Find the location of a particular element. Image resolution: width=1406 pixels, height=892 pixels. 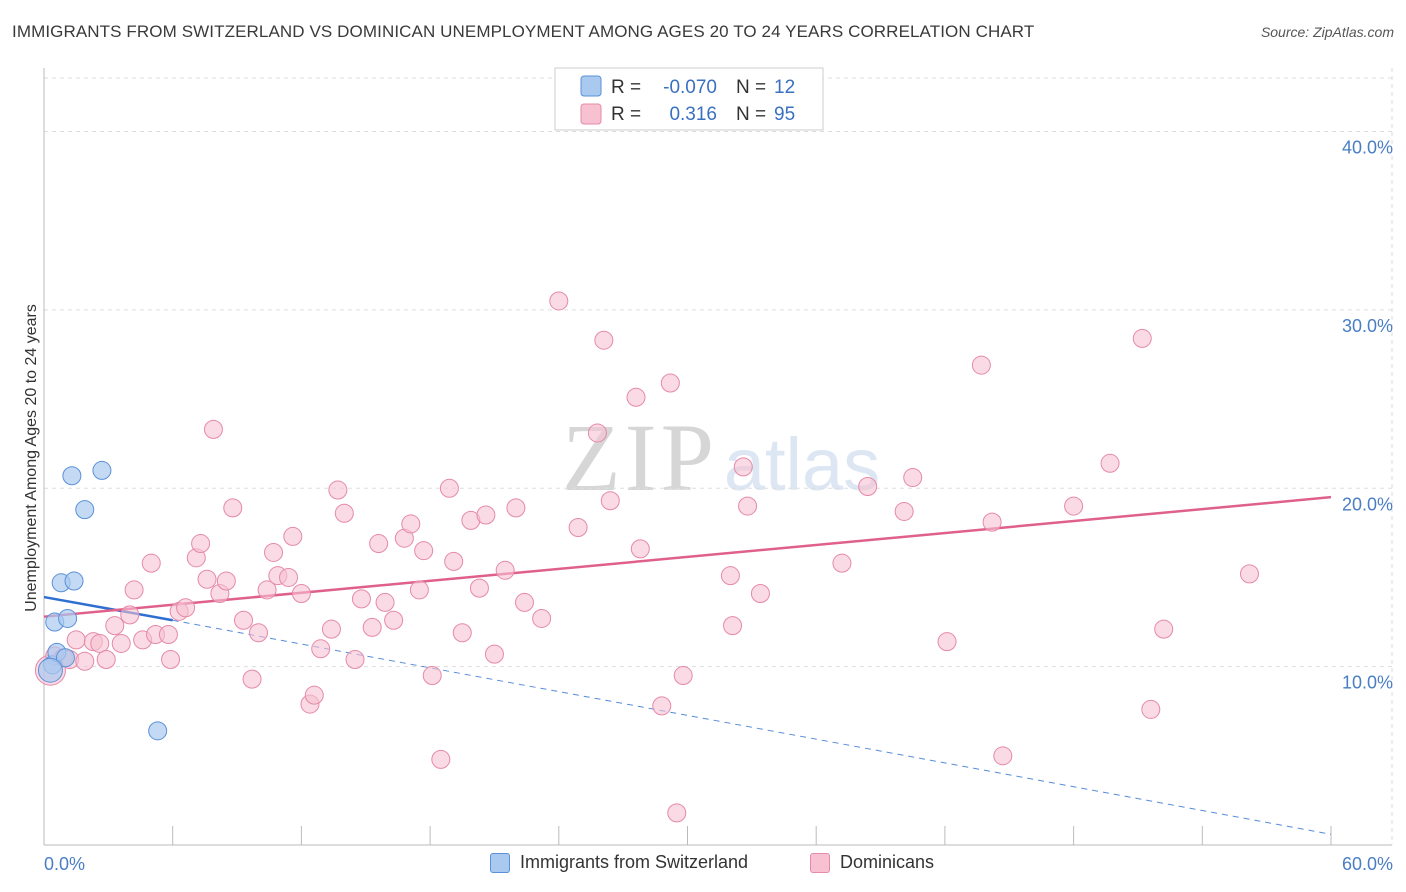

legend-n-value-pink: 95 is located at coordinates (784, 114).